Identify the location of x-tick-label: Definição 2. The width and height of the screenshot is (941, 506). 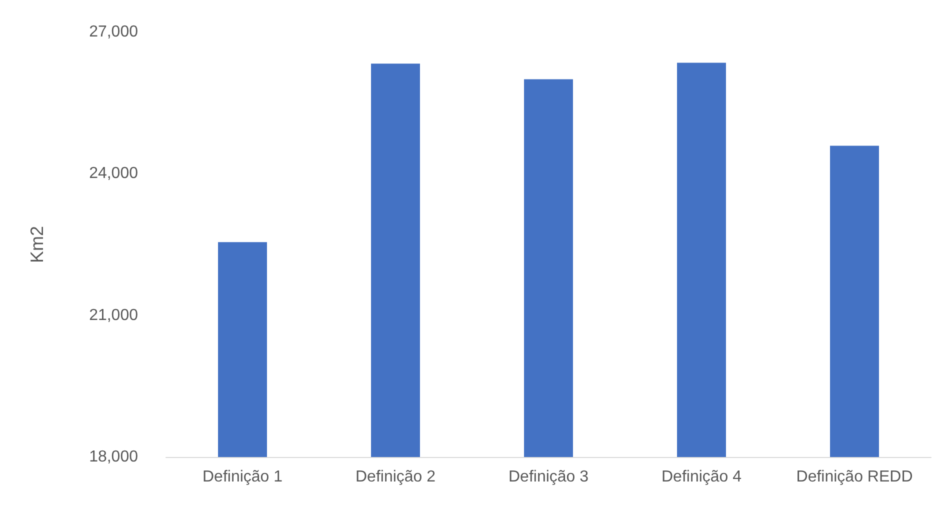
(395, 477).